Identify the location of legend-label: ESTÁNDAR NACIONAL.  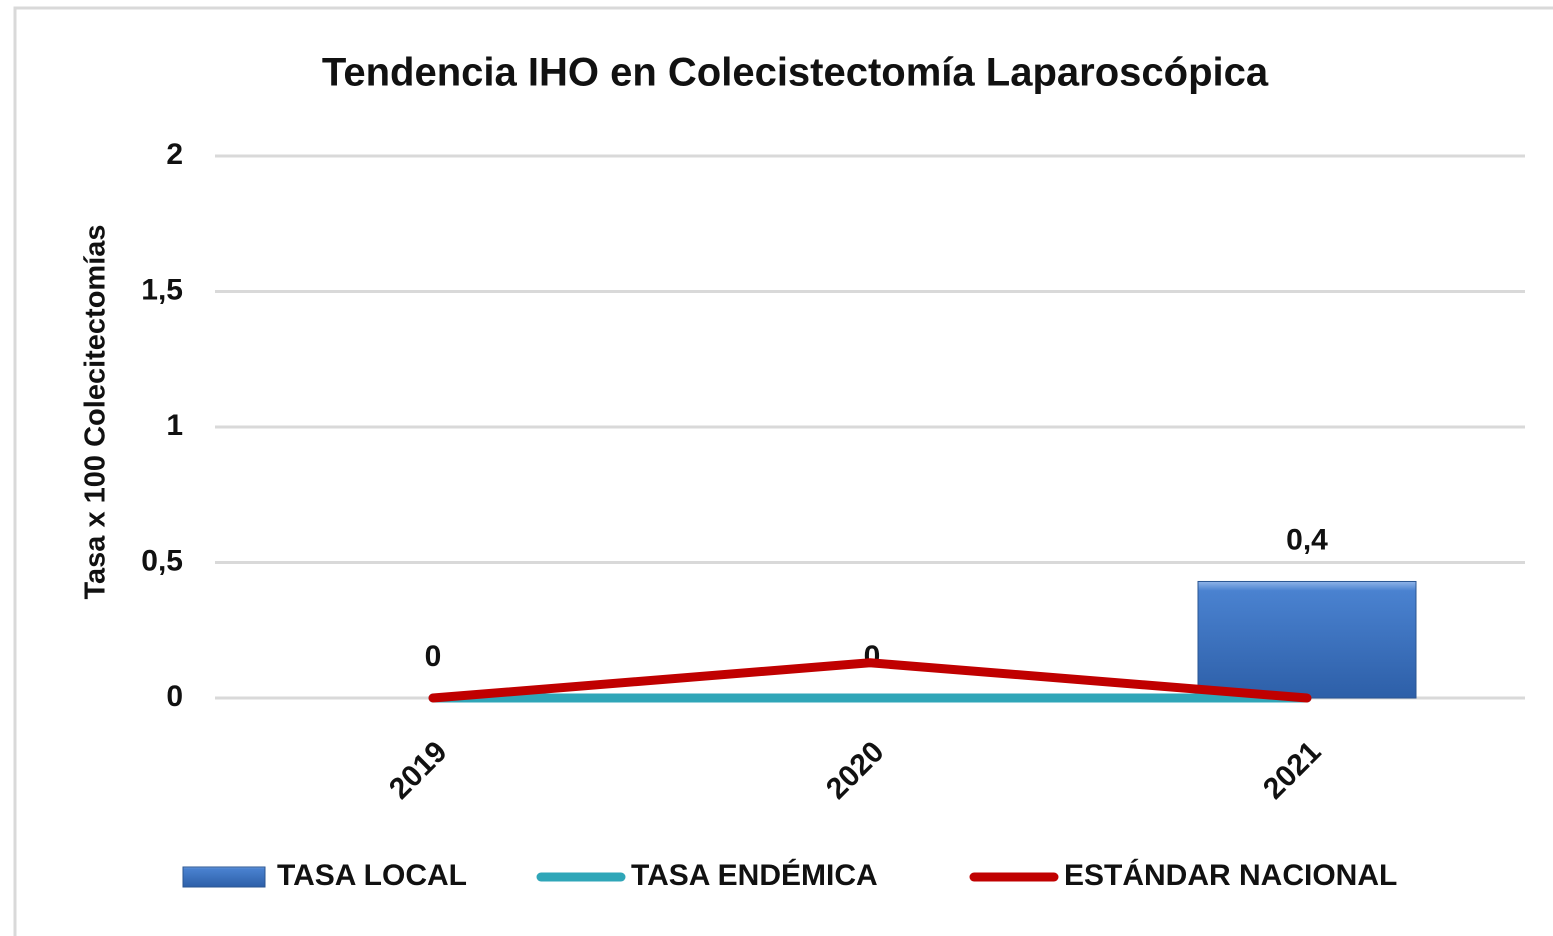
(1230, 875).